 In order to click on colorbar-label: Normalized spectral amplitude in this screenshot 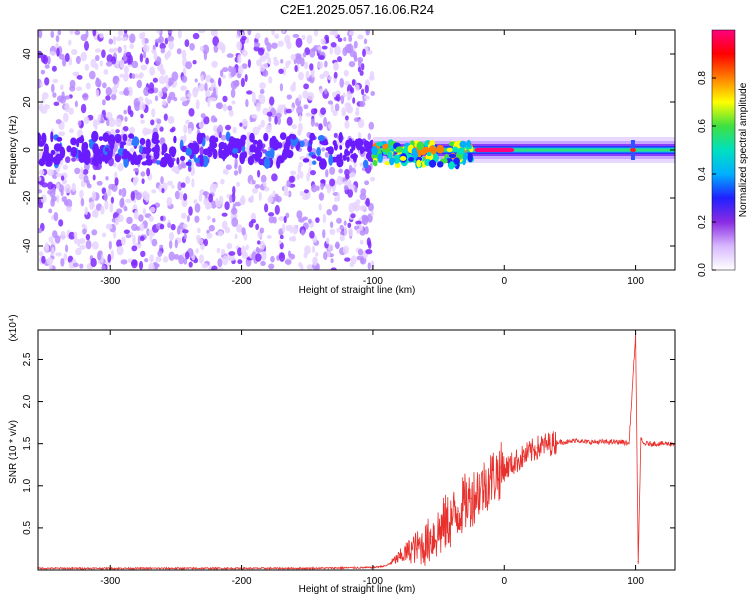, I will do `click(743, 149)`.